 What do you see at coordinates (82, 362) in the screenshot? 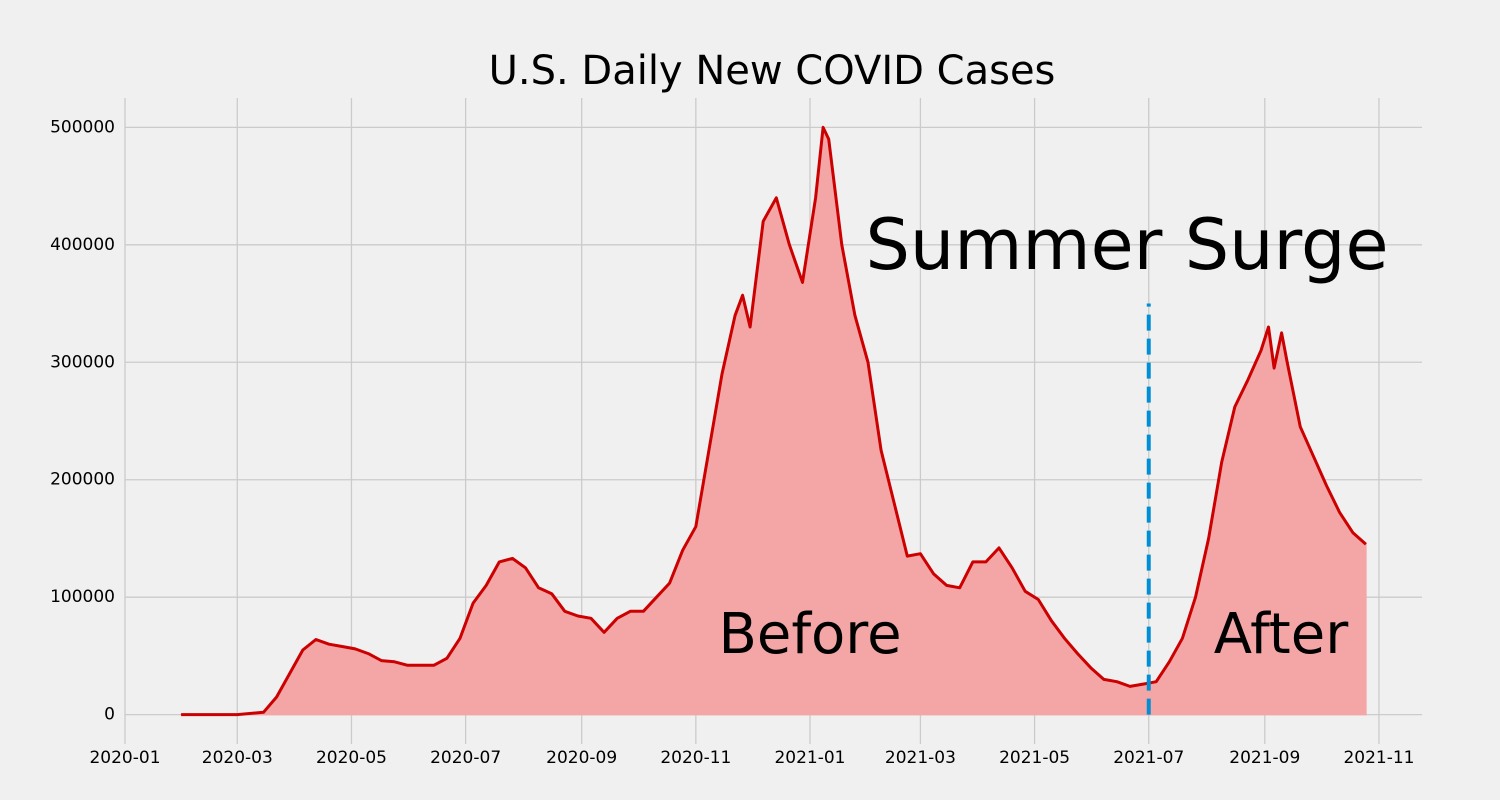
I see `y-tick-label: 300000` at bounding box center [82, 362].